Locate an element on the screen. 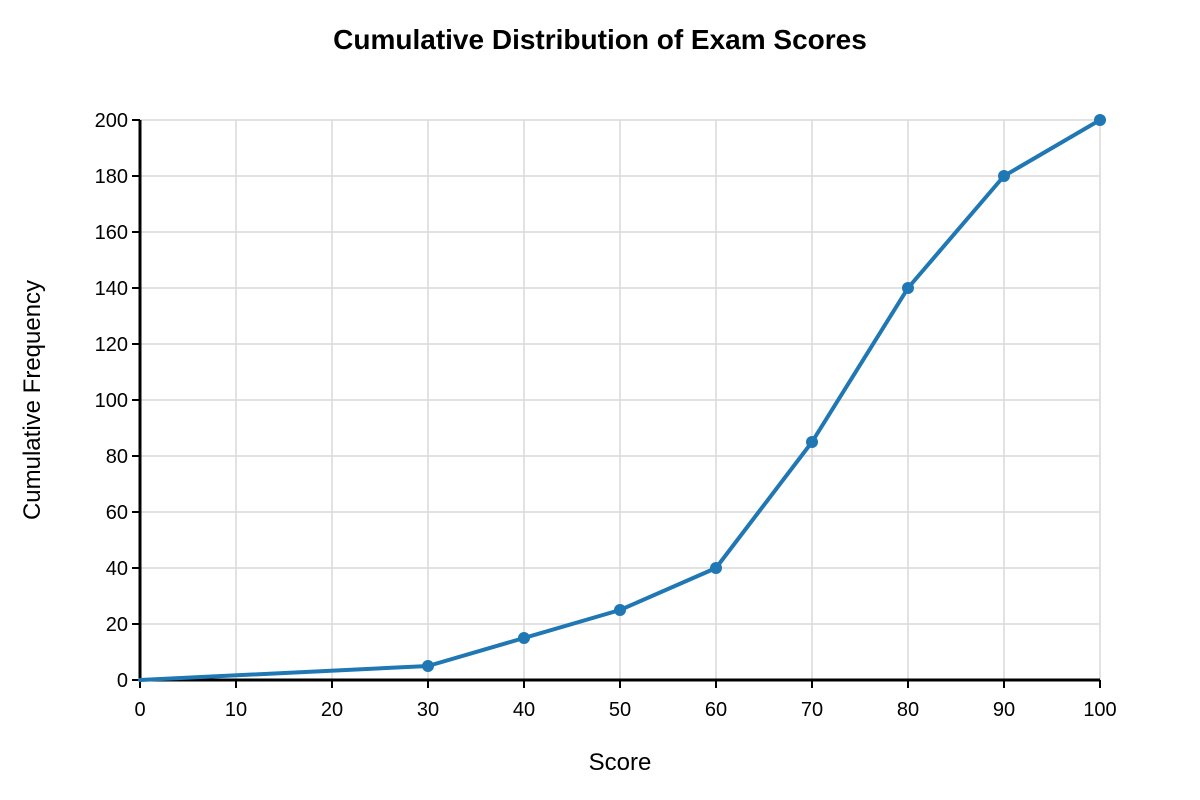 The height and width of the screenshot is (800, 1200). y-tick-label: 200 is located at coordinates (111, 121).